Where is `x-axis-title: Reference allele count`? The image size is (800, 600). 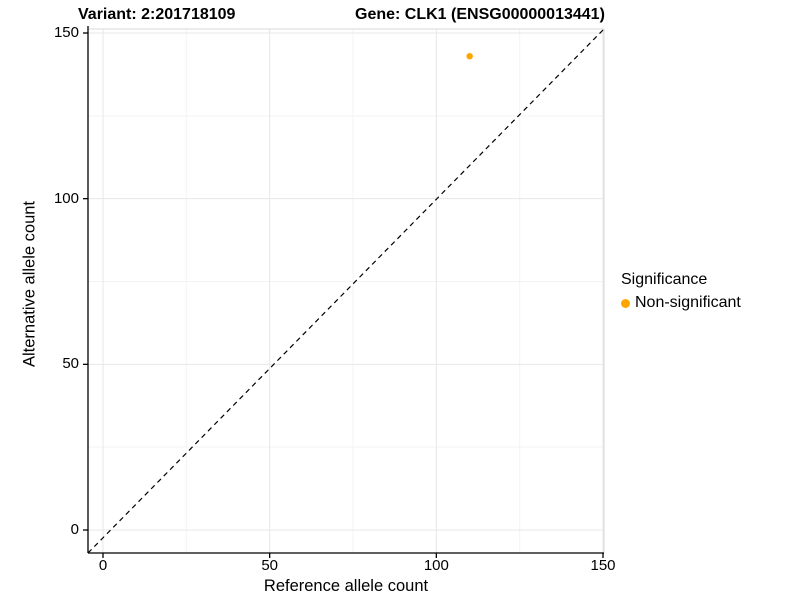
x-axis-title: Reference allele count is located at coordinates (346, 586).